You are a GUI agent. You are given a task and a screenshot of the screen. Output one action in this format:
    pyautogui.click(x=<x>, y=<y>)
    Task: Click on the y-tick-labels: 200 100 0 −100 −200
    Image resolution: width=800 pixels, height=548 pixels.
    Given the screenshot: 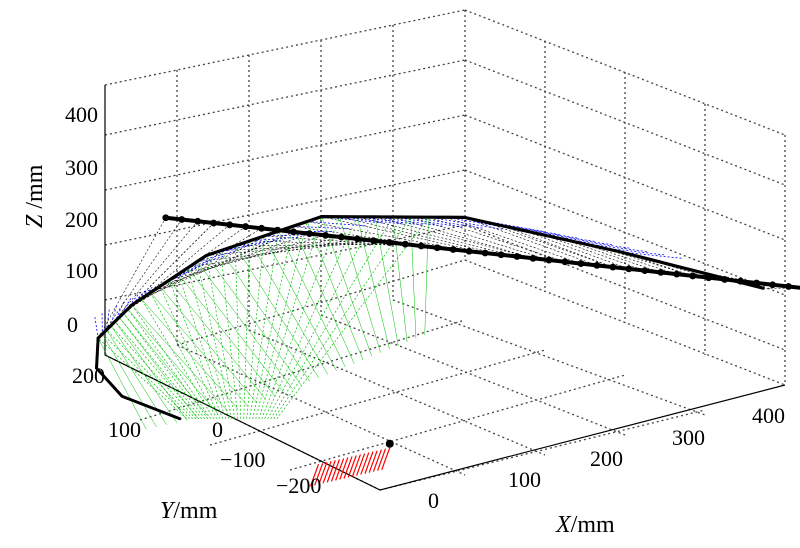 What is the action you would take?
    pyautogui.click(x=196, y=430)
    